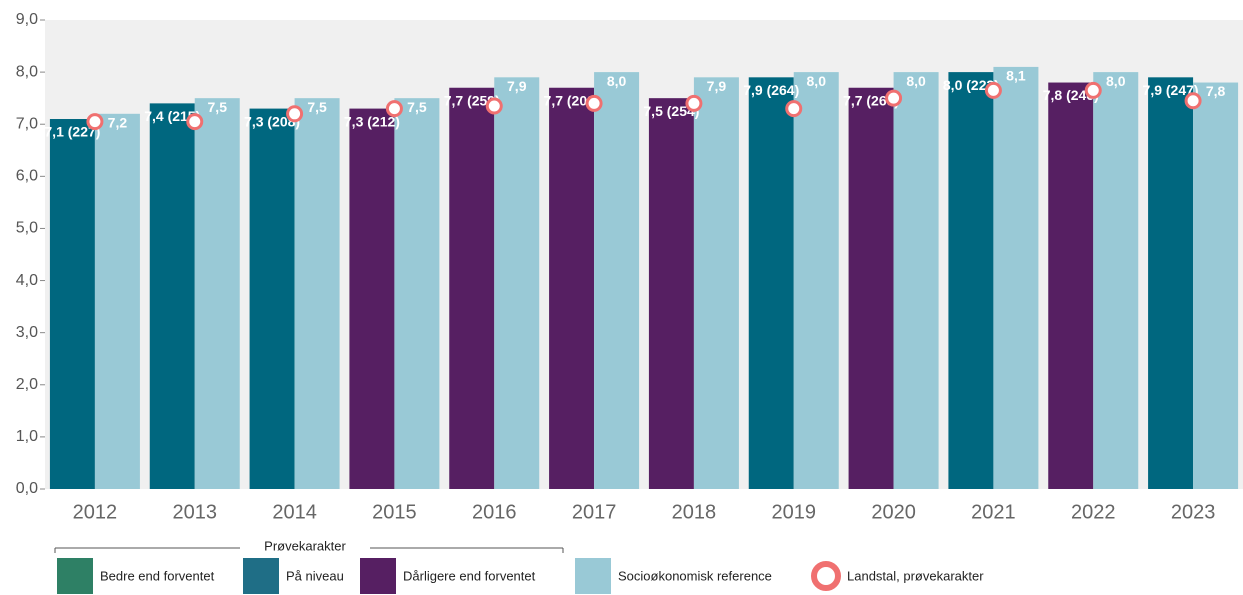  What do you see at coordinates (118, 123) in the screenshot?
I see `data-label: 7,2` at bounding box center [118, 123].